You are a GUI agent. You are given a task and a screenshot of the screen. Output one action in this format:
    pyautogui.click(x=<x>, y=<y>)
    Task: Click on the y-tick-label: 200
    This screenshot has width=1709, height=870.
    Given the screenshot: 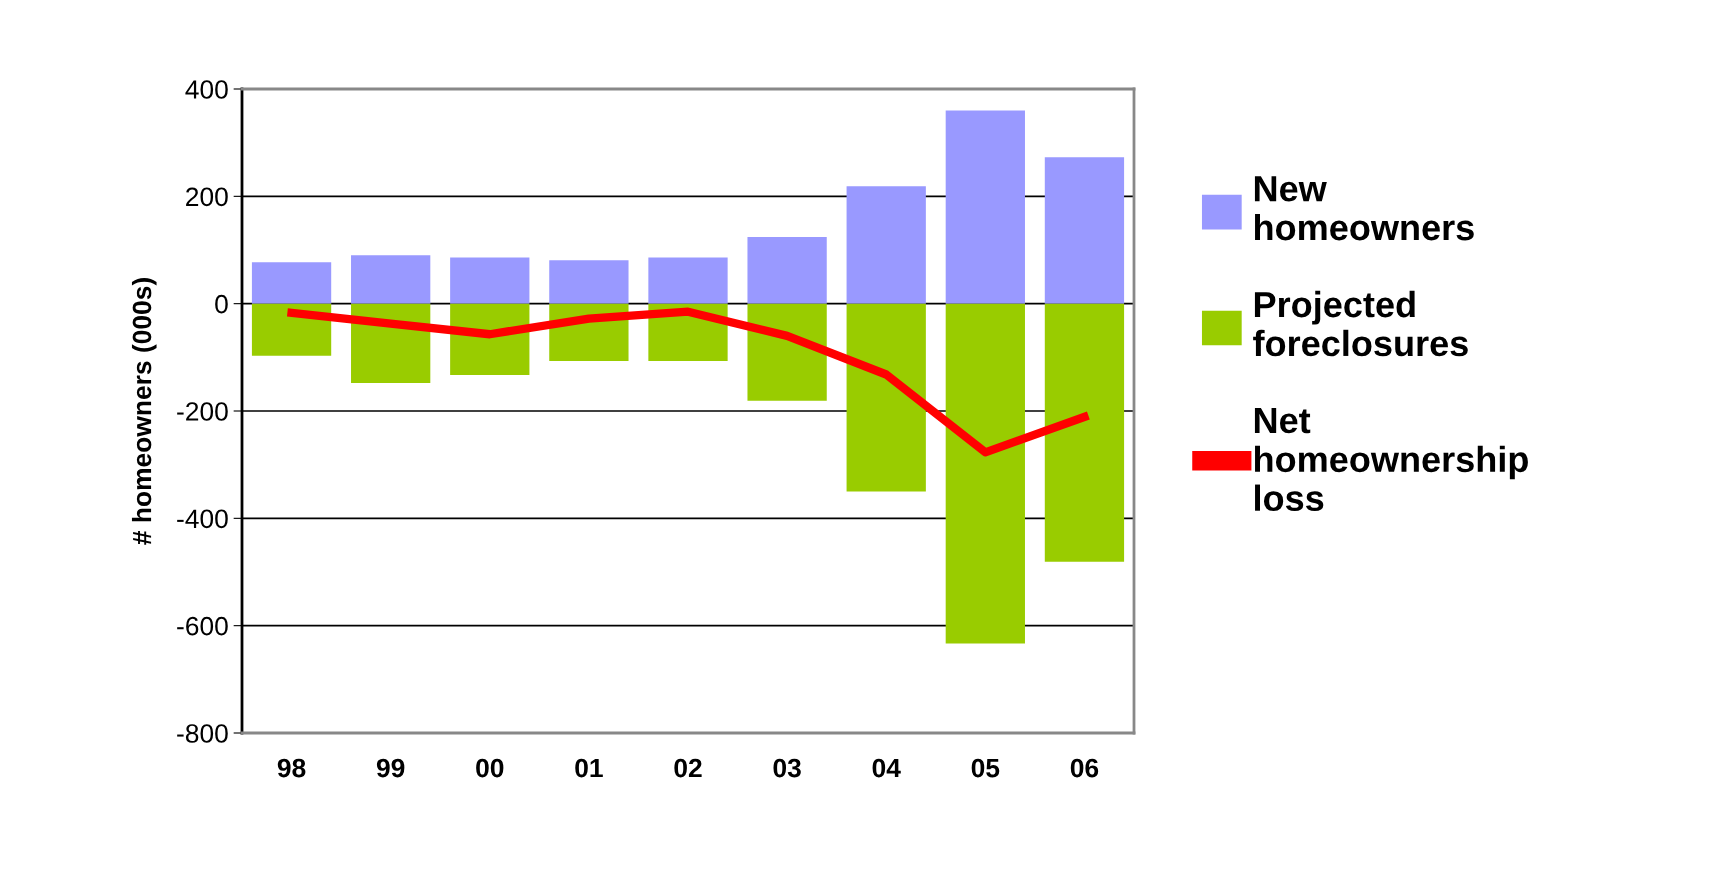 What is the action you would take?
    pyautogui.click(x=207, y=197)
    